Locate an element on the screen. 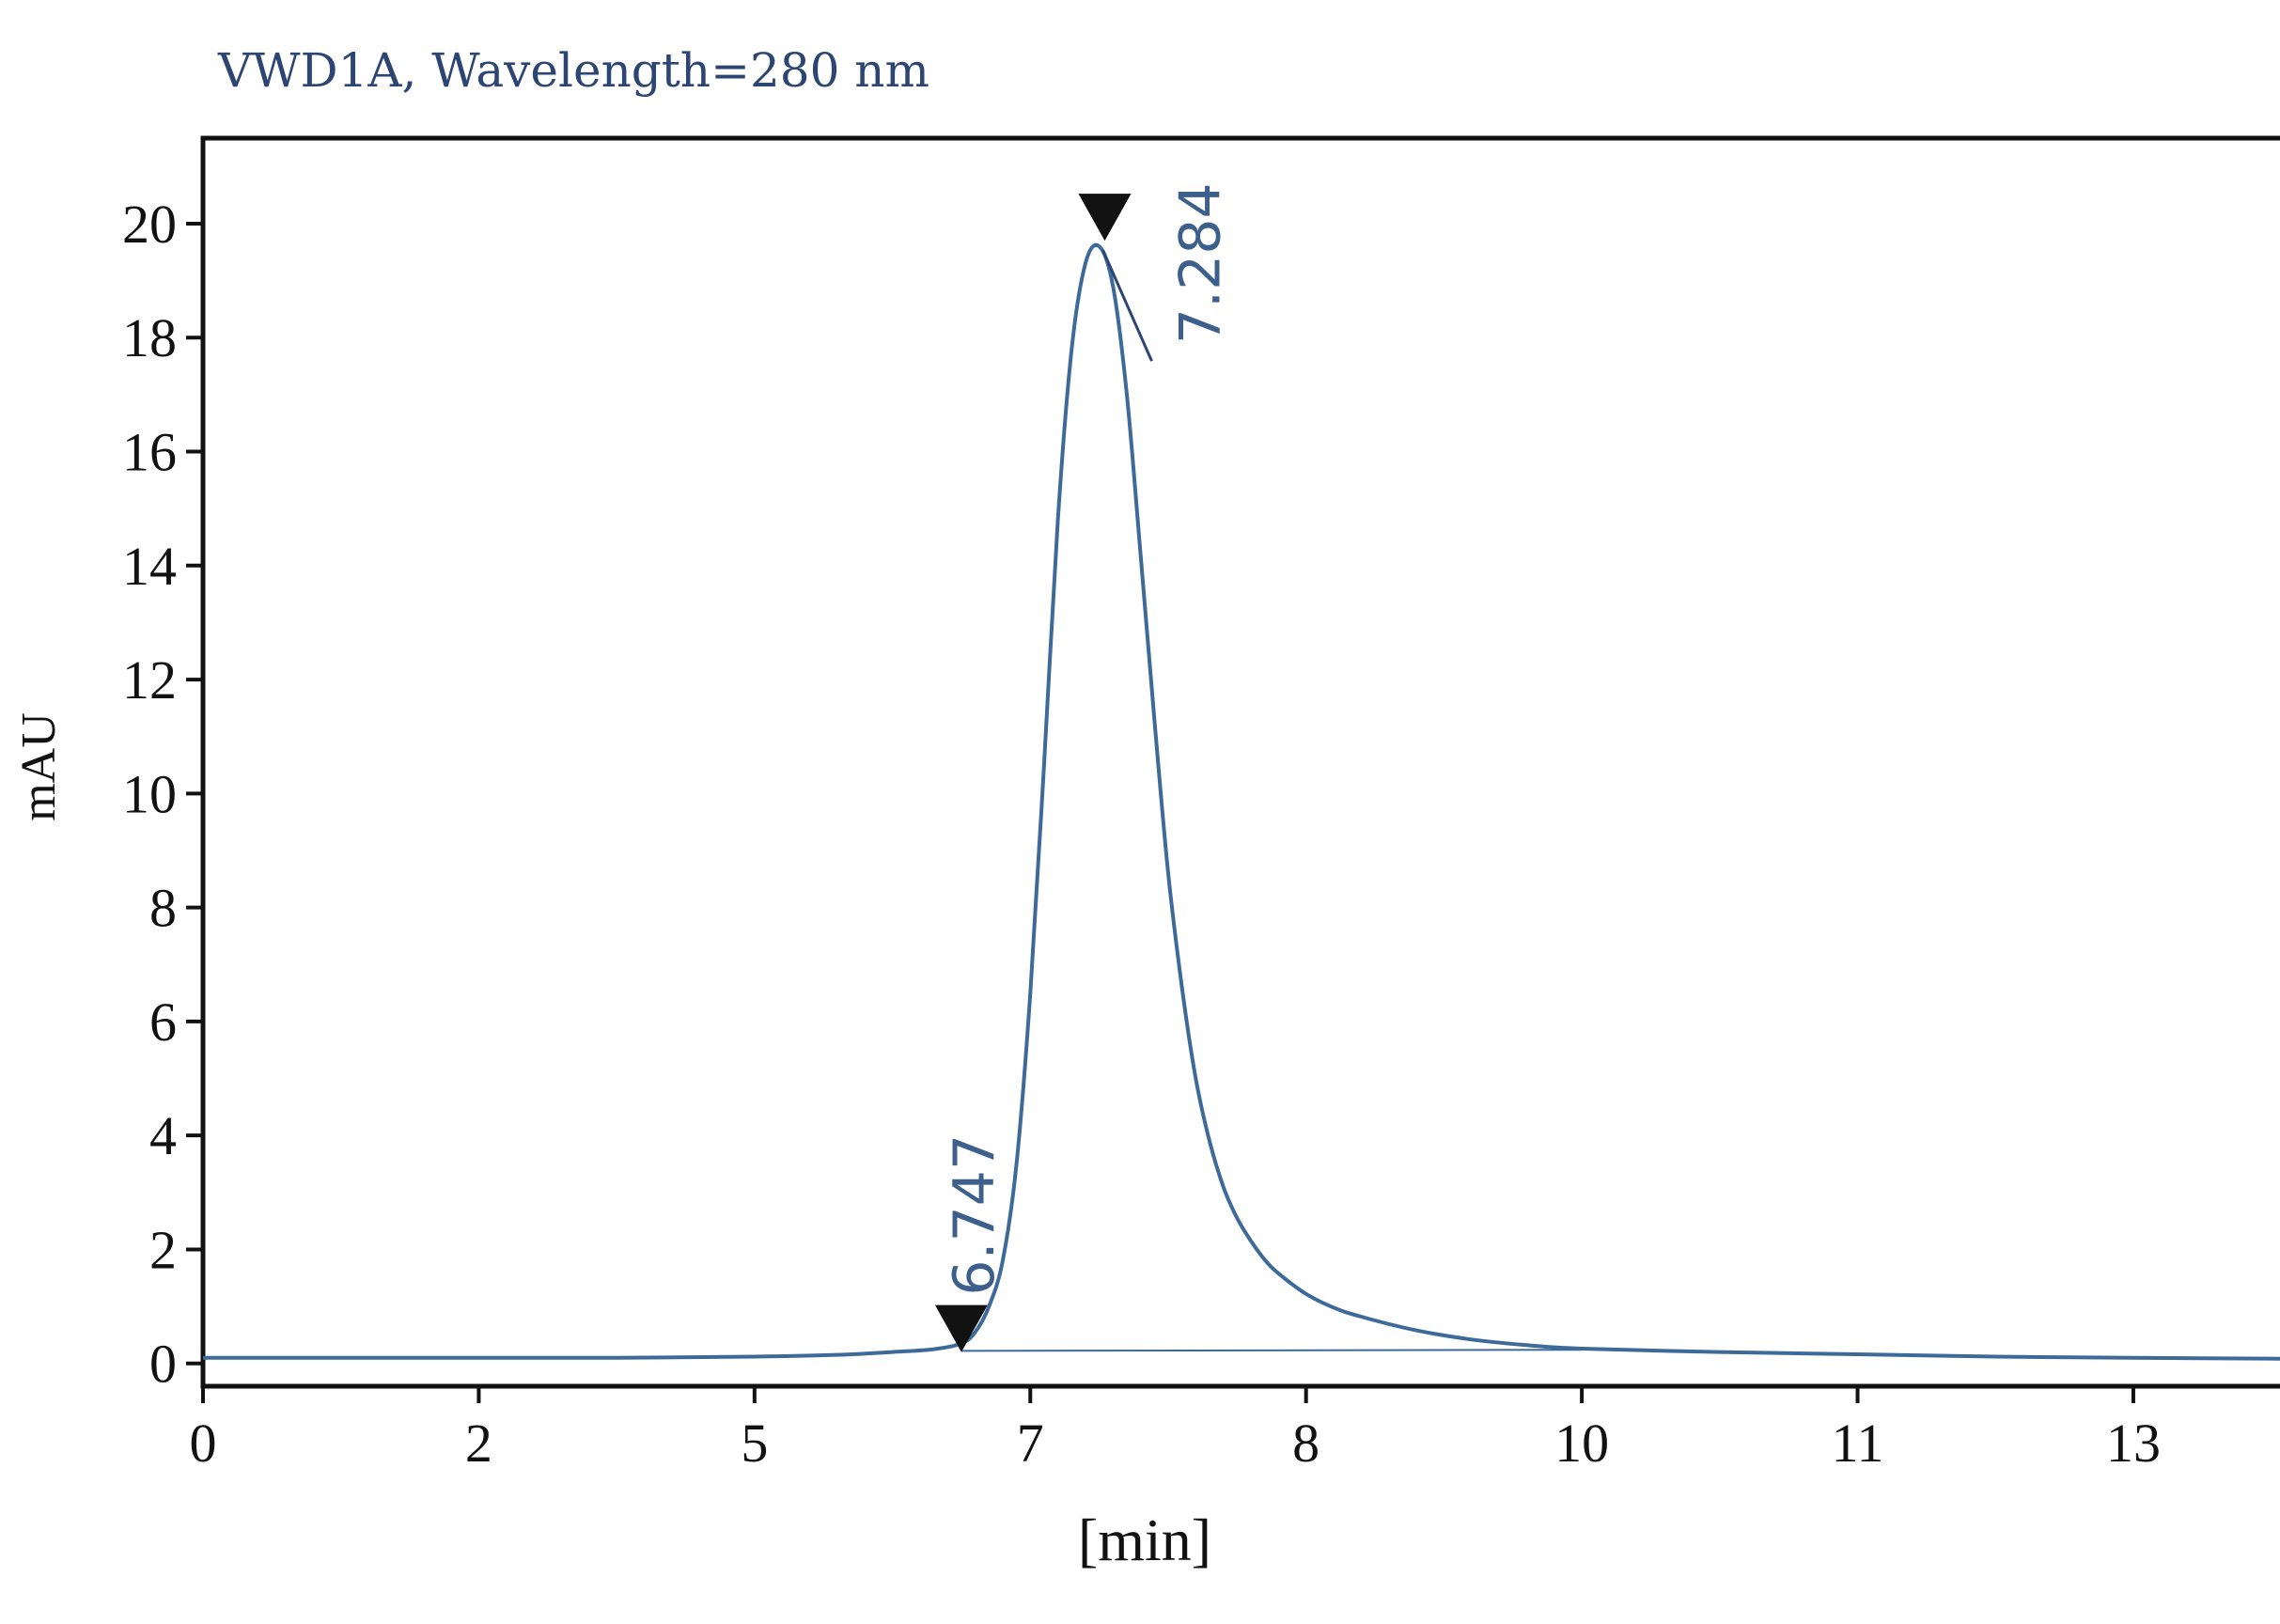  x-tick-label: 2 is located at coordinates (479, 1443).